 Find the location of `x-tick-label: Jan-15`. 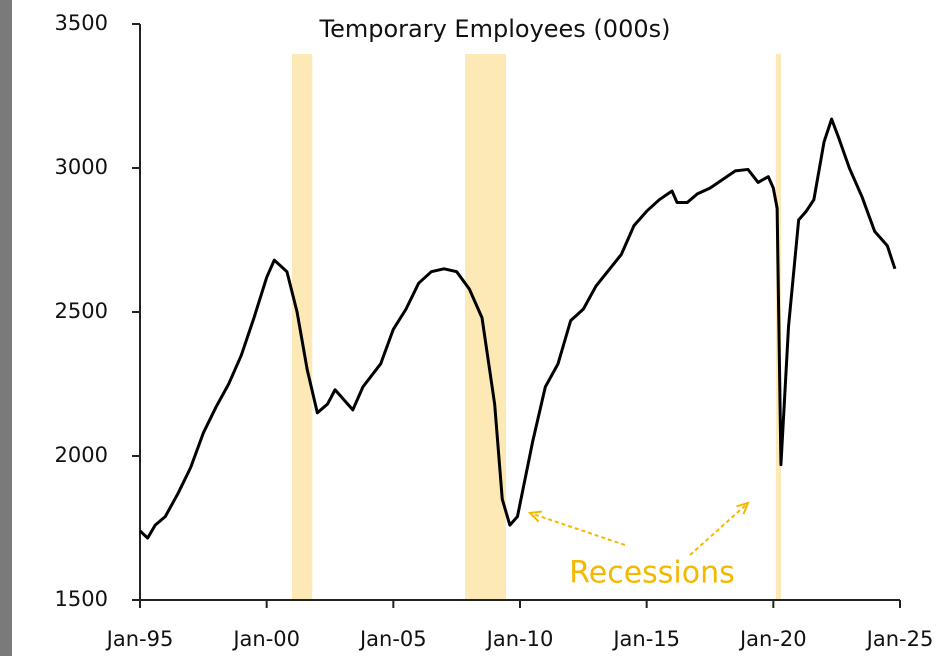

x-tick-label: Jan-15 is located at coordinates (645, 639).